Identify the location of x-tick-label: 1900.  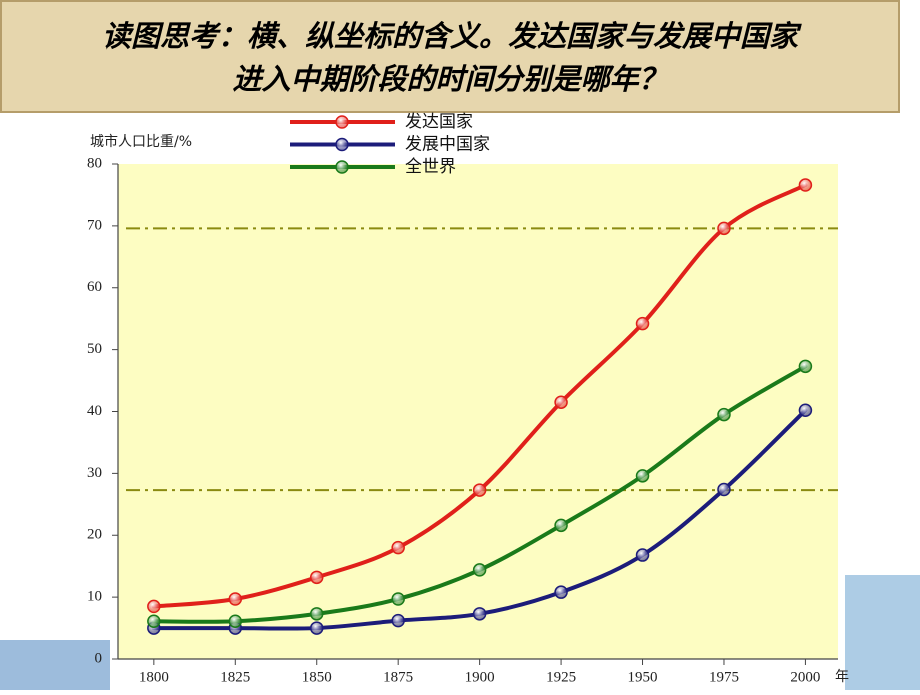
(480, 677).